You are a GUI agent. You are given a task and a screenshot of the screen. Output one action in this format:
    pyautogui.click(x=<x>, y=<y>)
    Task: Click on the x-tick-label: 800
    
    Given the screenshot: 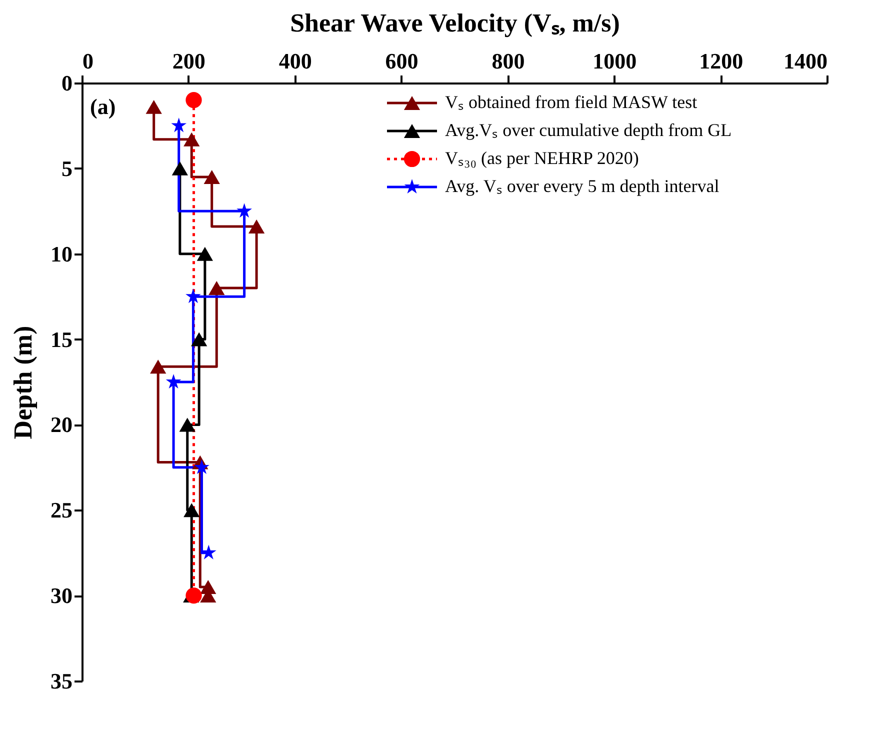 What is the action you would take?
    pyautogui.click(x=508, y=61)
    